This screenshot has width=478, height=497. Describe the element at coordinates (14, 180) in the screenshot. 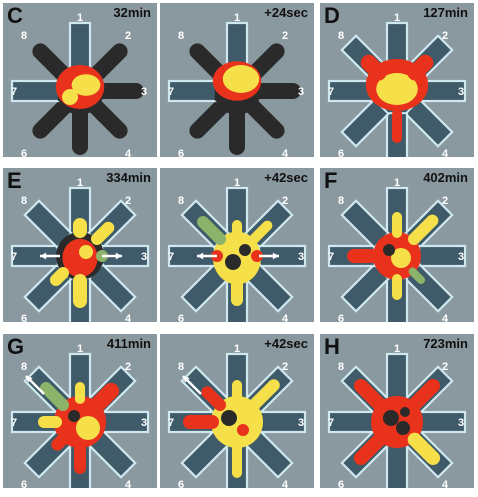

I see `panel-label: E` at that location.